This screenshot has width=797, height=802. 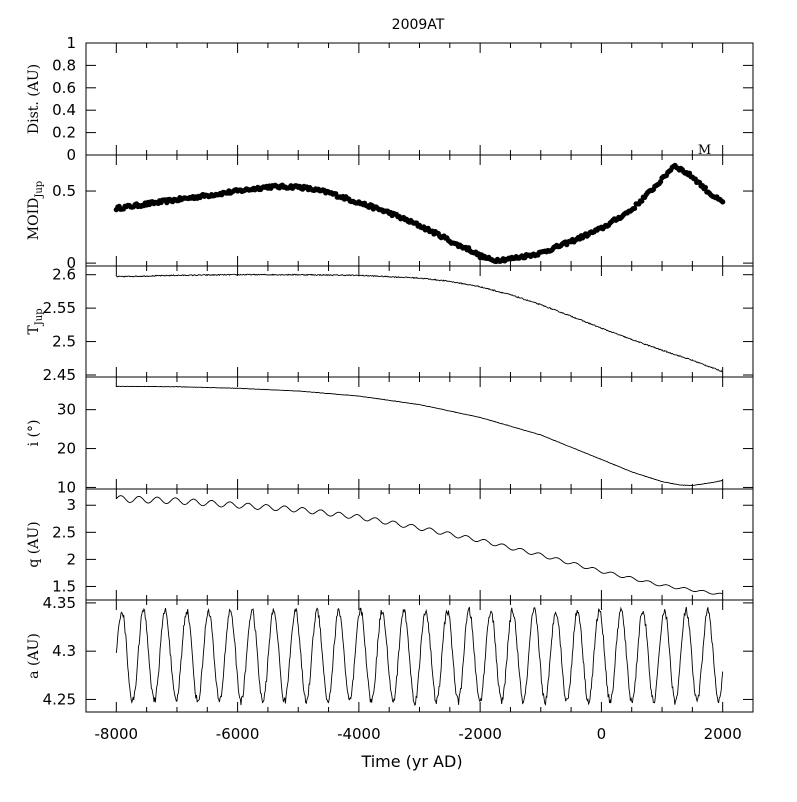 What do you see at coordinates (71, 43) in the screenshot?
I see `y-tick-label: 1` at bounding box center [71, 43].